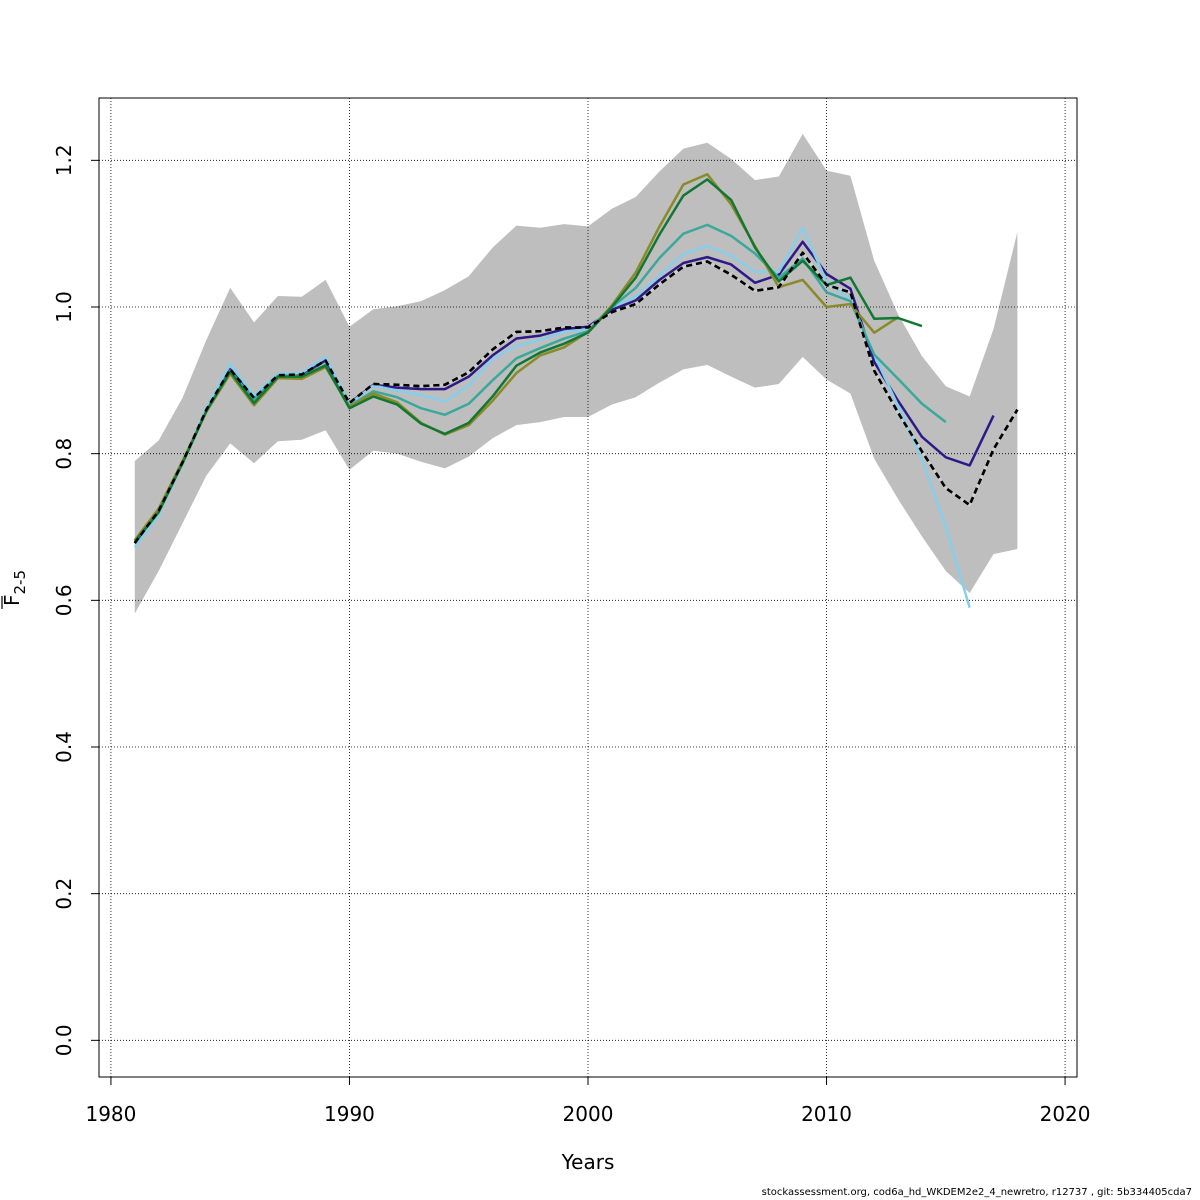 The height and width of the screenshot is (1200, 1200). What do you see at coordinates (826, 1114) in the screenshot?
I see `x-tick-label: 2010` at bounding box center [826, 1114].